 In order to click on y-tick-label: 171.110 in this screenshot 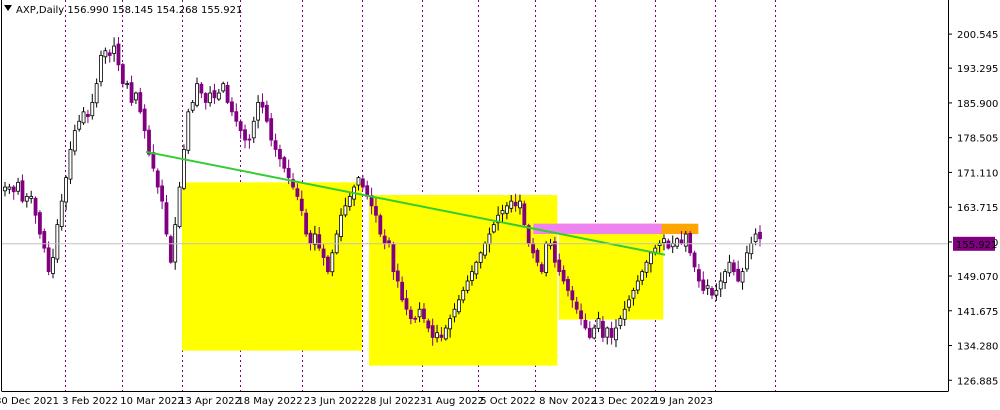, I will do `click(977, 173)`.